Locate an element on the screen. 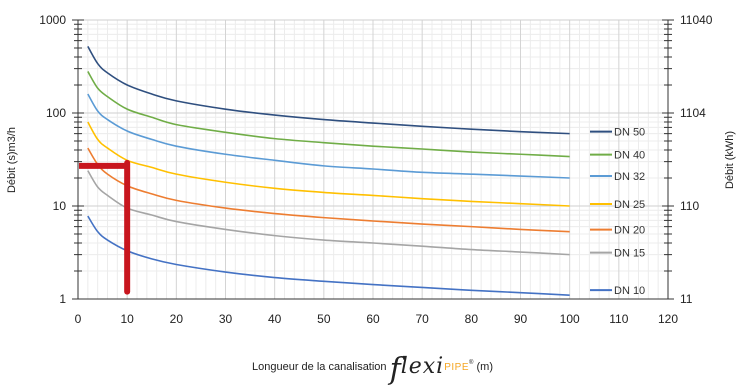  y-tick-label: 100 is located at coordinates (56, 113).